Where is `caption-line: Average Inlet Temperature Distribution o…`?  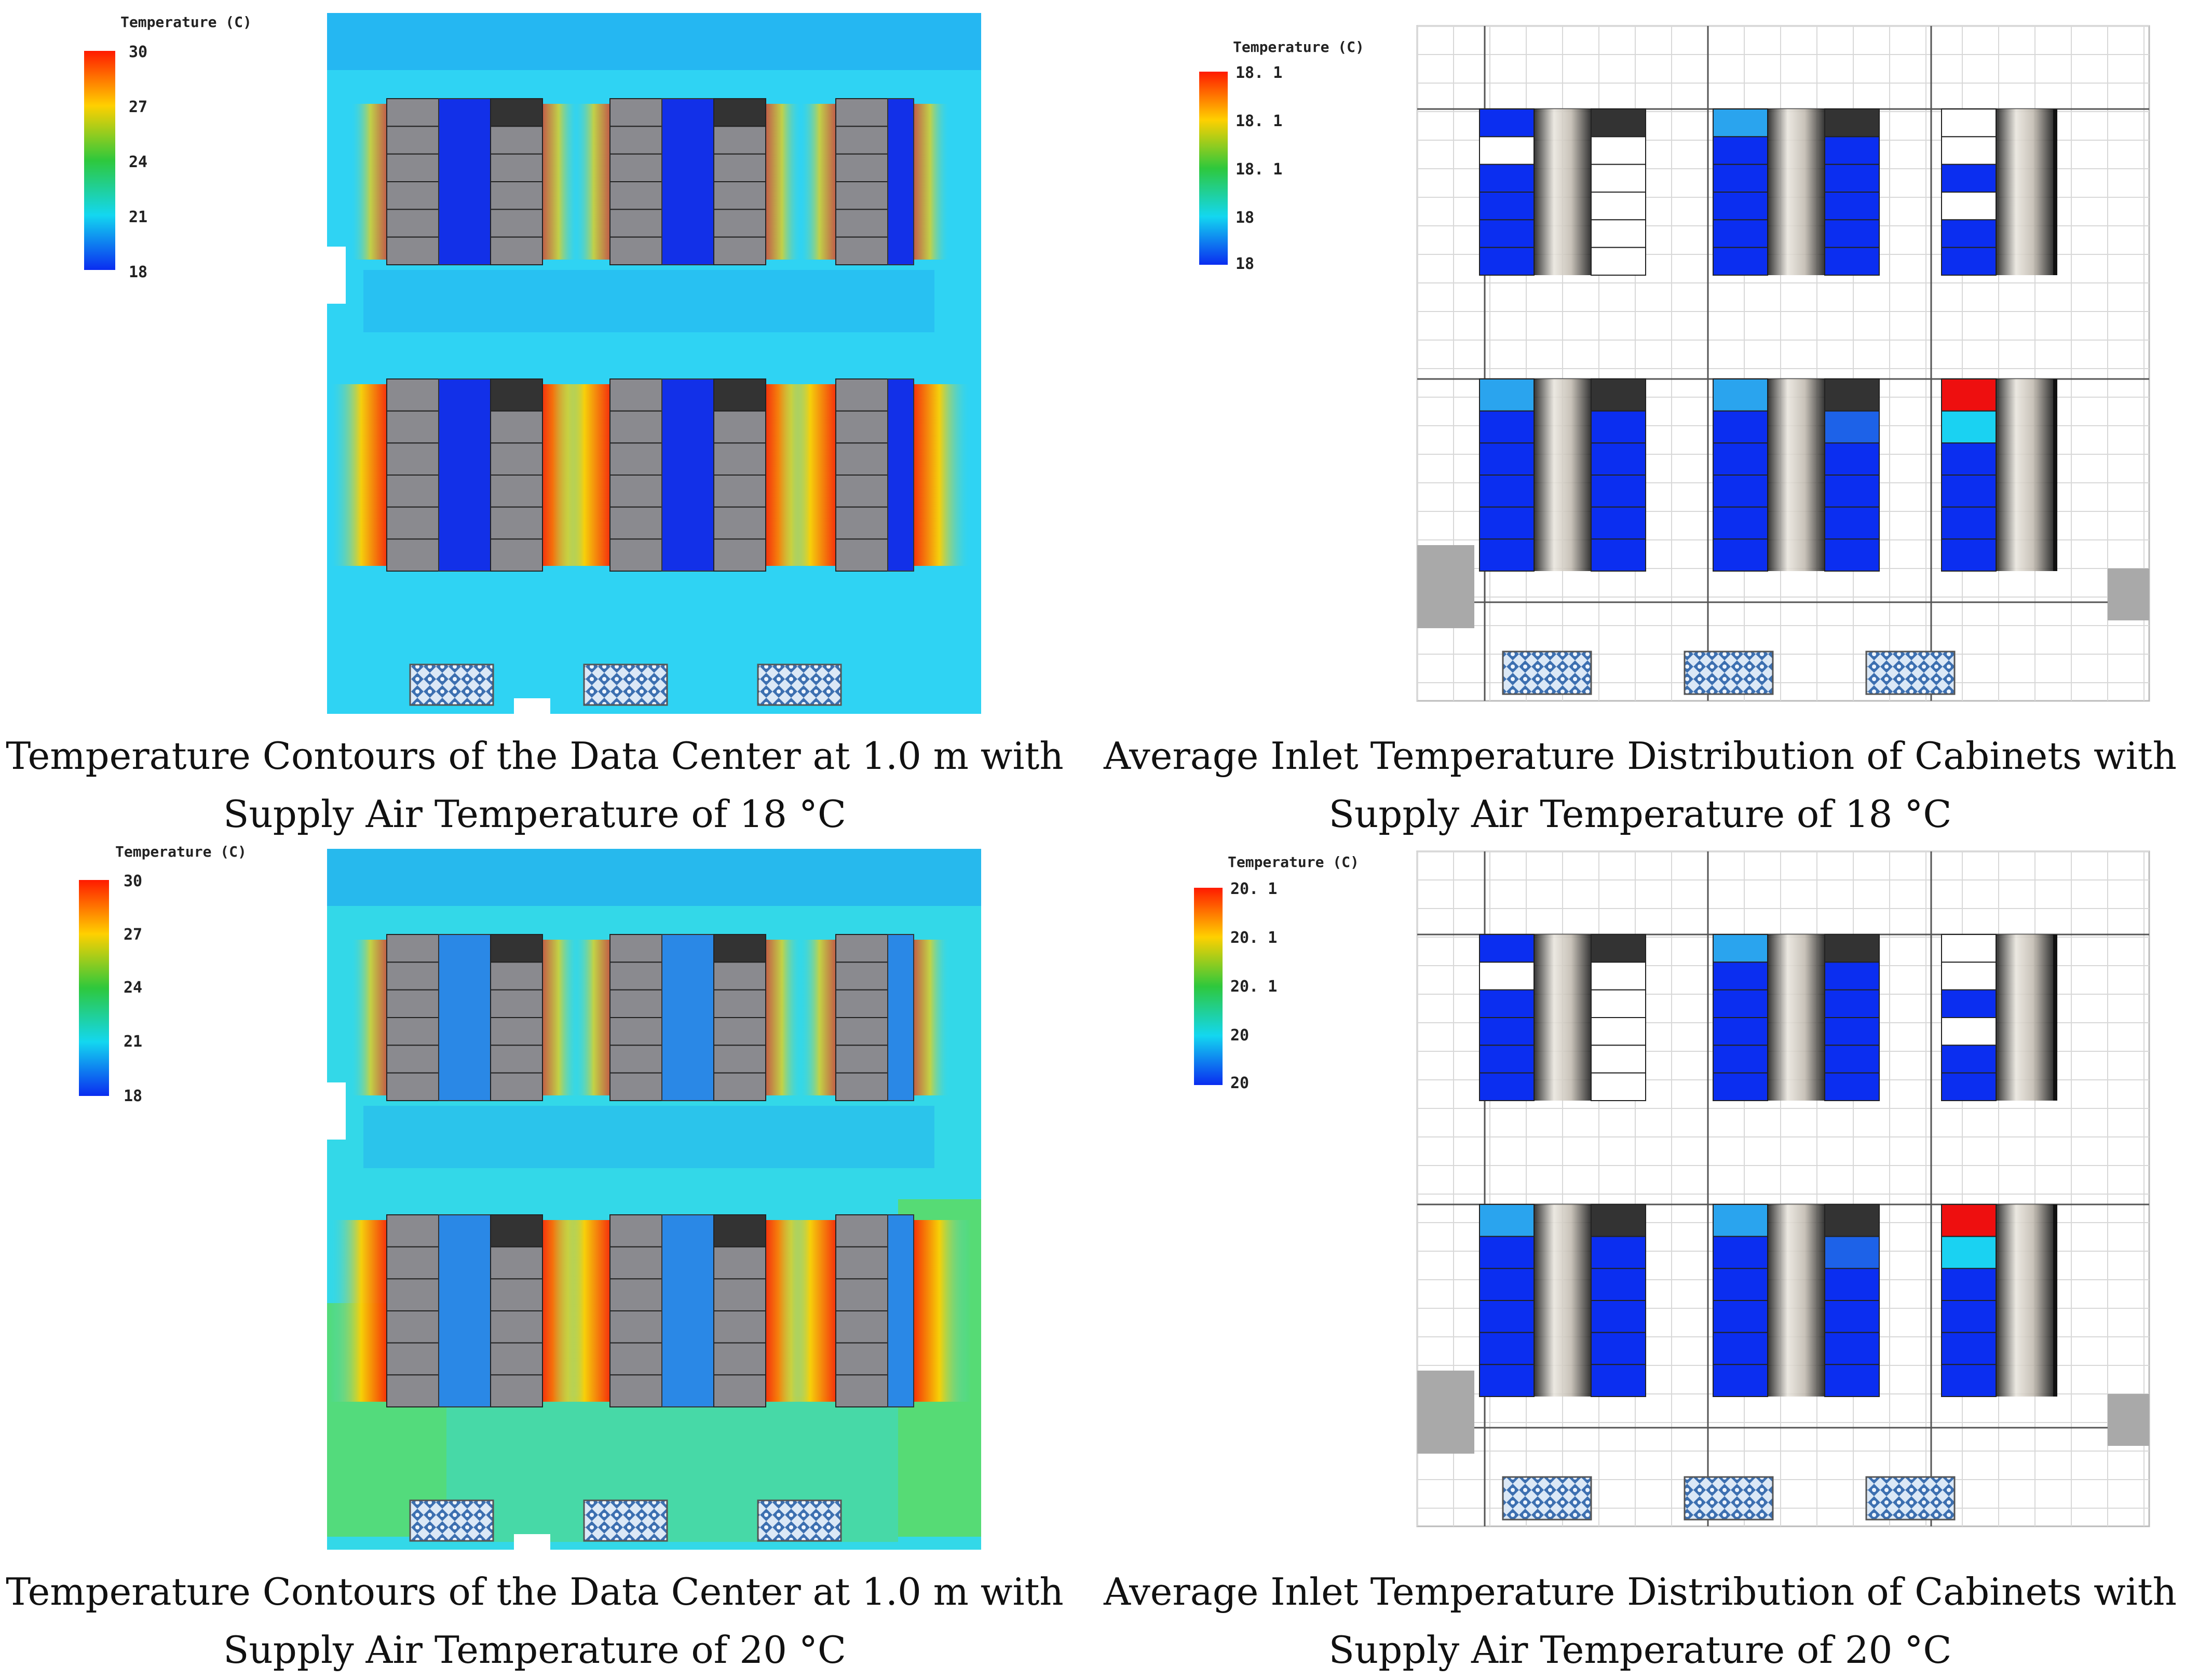 caption-line: Average Inlet Temperature Distribution o… is located at coordinates (1640, 756).